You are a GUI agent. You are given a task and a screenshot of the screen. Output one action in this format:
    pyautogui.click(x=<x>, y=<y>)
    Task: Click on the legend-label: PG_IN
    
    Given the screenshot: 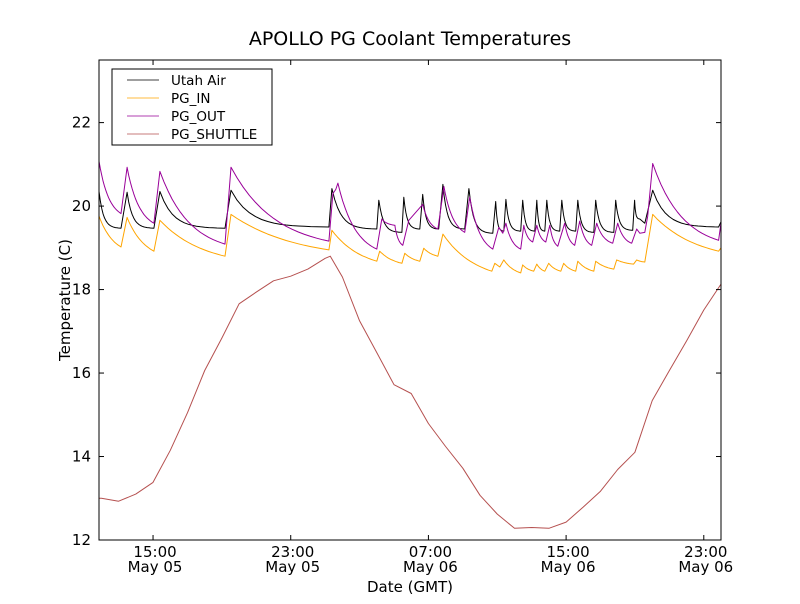 What is the action you would take?
    pyautogui.click(x=190, y=99)
    